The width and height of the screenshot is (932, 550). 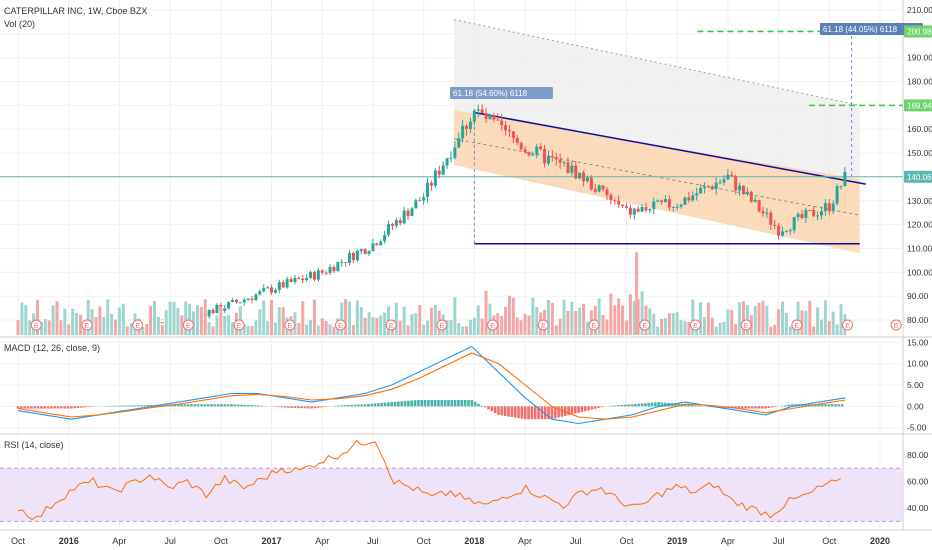 I want to click on target-2-label-bg, so click(x=918, y=105).